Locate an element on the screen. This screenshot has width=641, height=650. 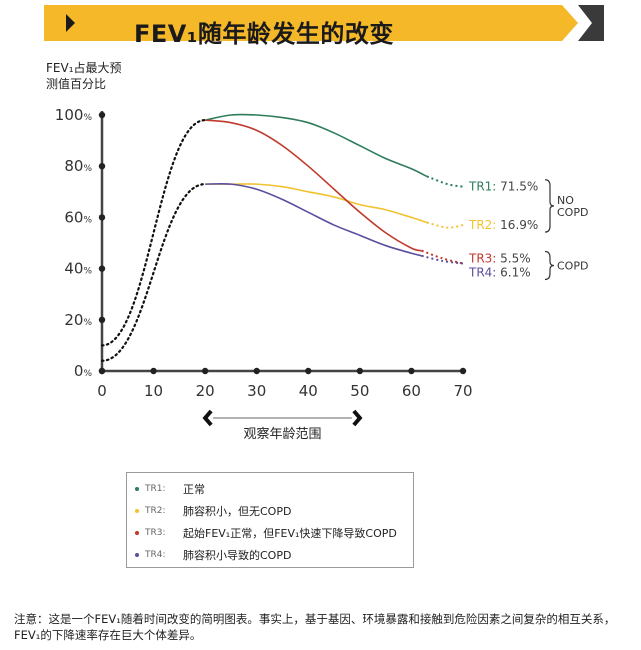
y-tick-label: 100% is located at coordinates (74, 115).